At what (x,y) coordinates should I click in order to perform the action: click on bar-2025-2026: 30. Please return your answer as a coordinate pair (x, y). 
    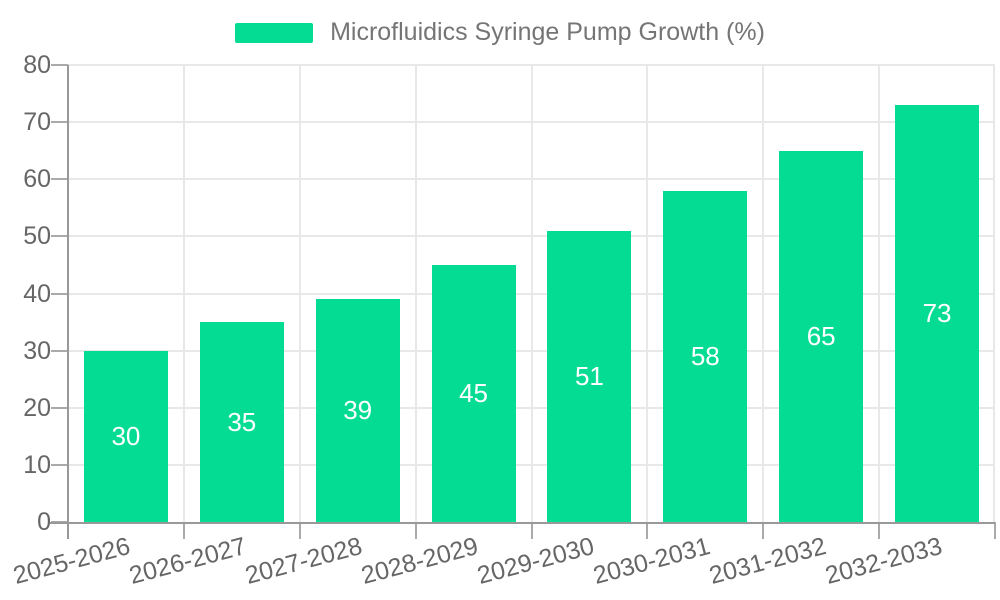
    Looking at the image, I should click on (125, 436).